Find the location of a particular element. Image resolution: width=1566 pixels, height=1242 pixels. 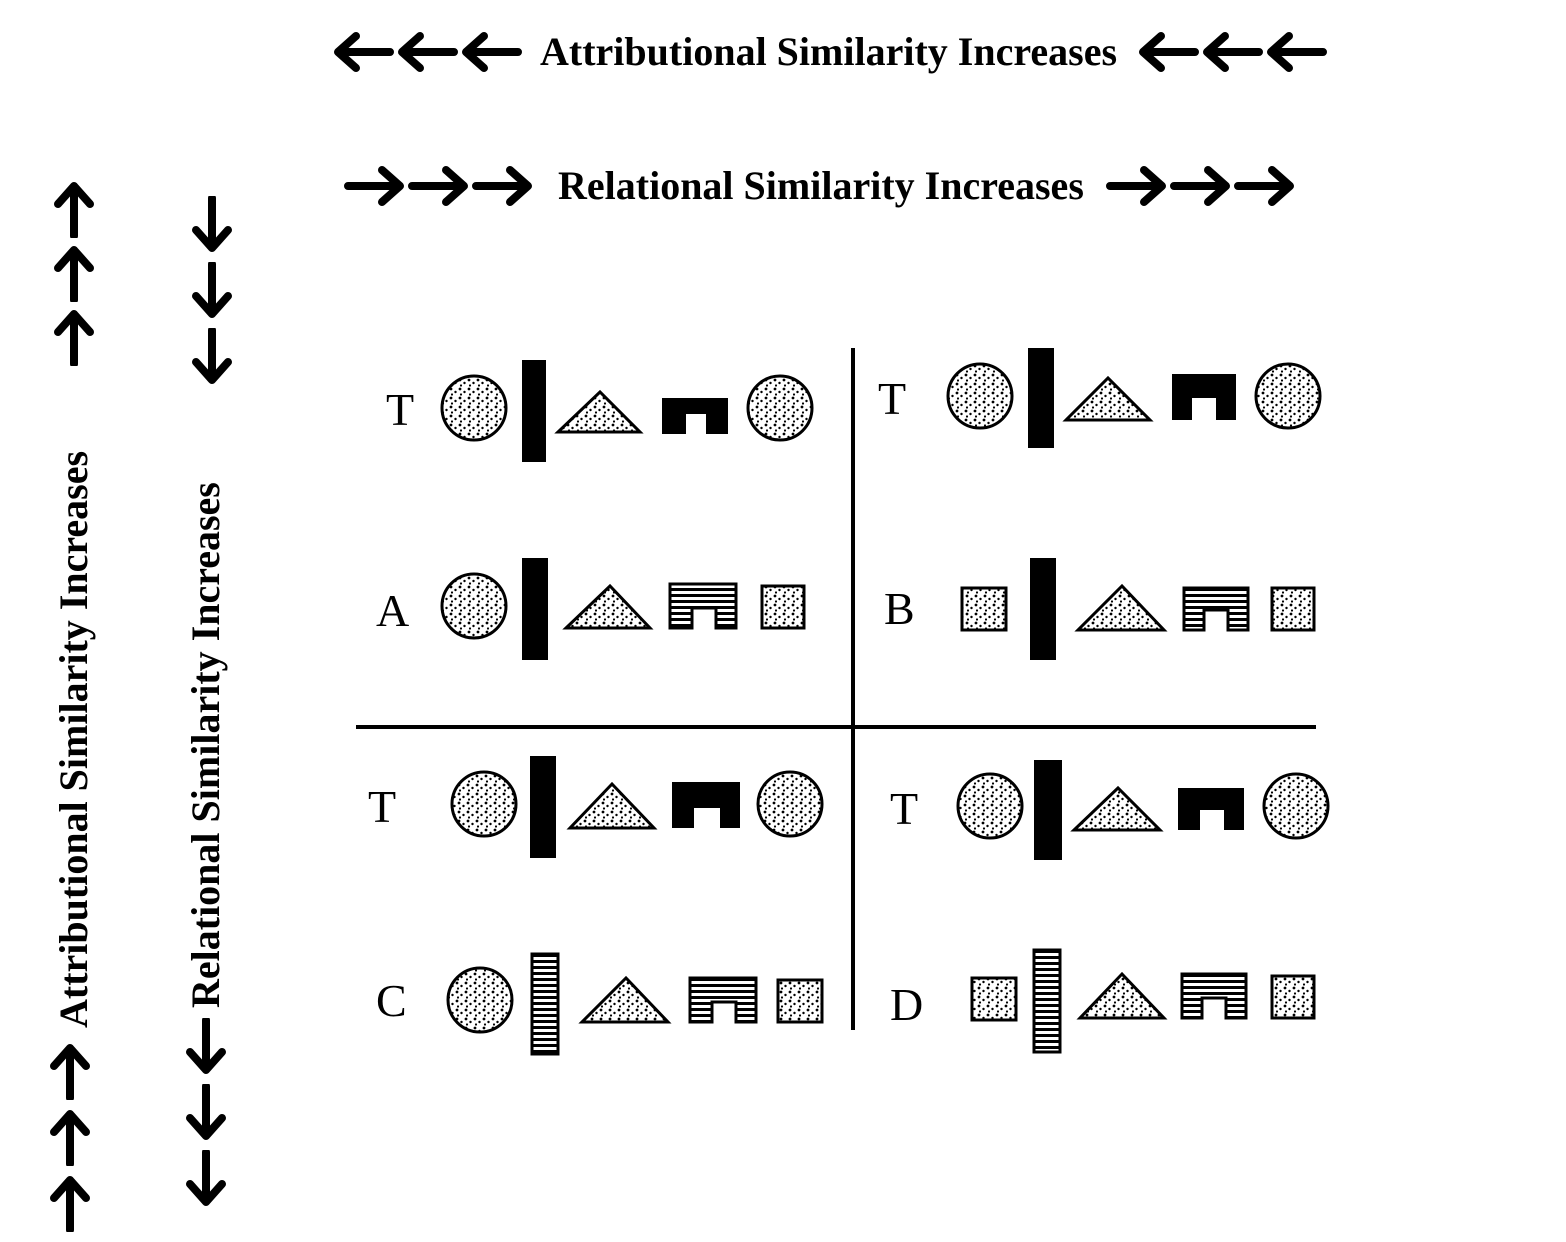

quadrant-b-comparison-row is located at coordinates (1138, 609).